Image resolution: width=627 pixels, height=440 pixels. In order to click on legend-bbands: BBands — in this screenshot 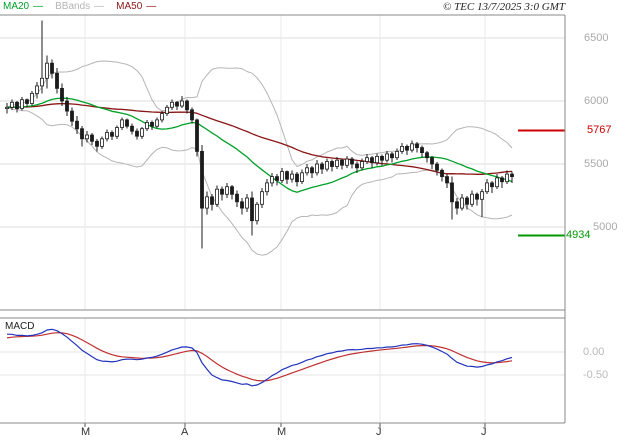, I will do `click(79, 6)`.